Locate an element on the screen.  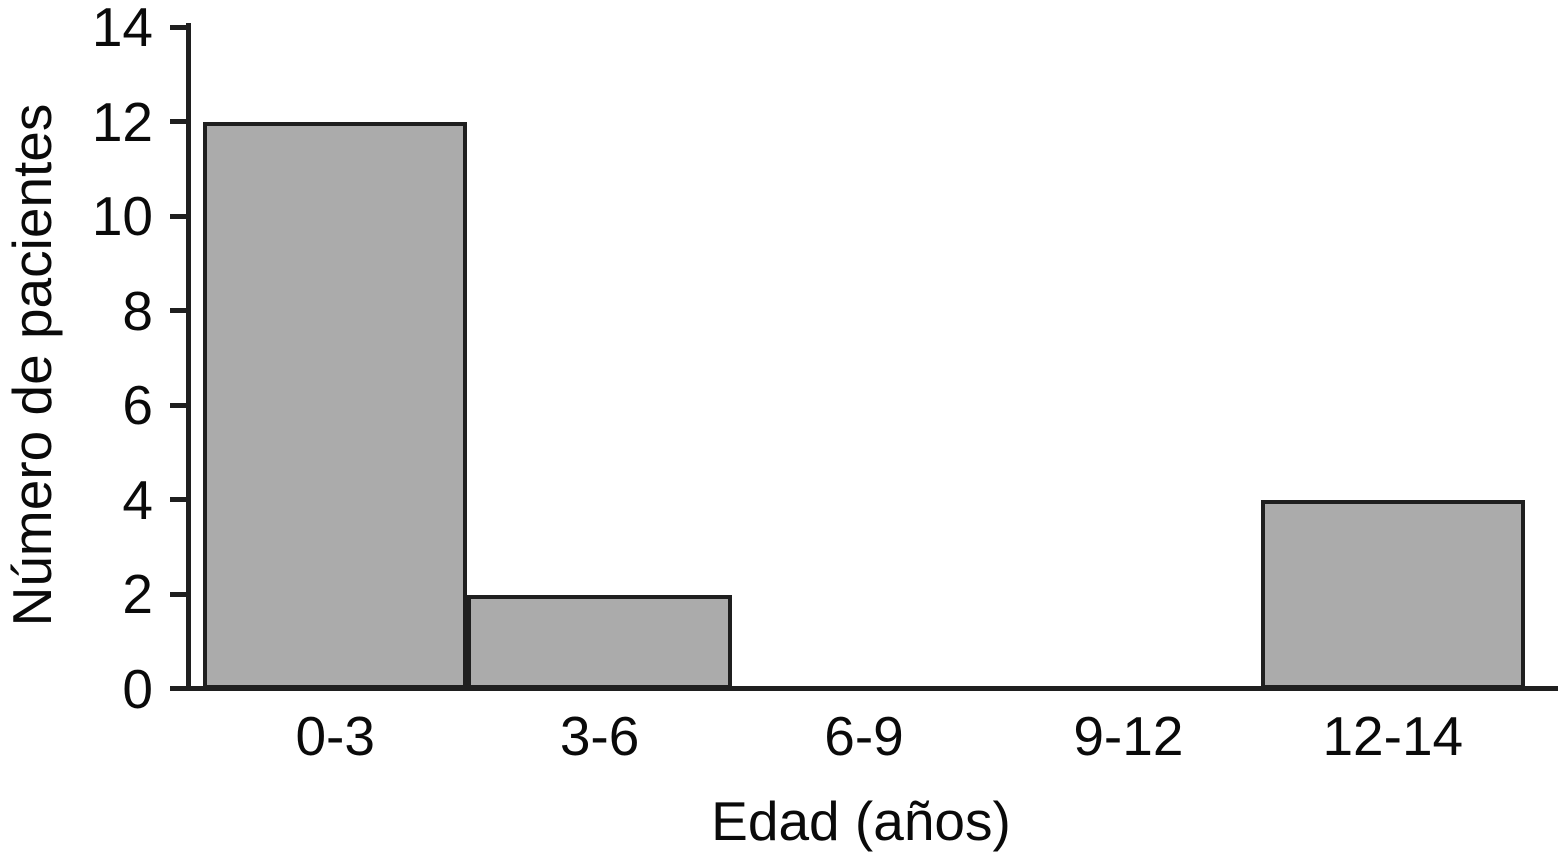
y-tick-label: 8 is located at coordinates (137, 310).